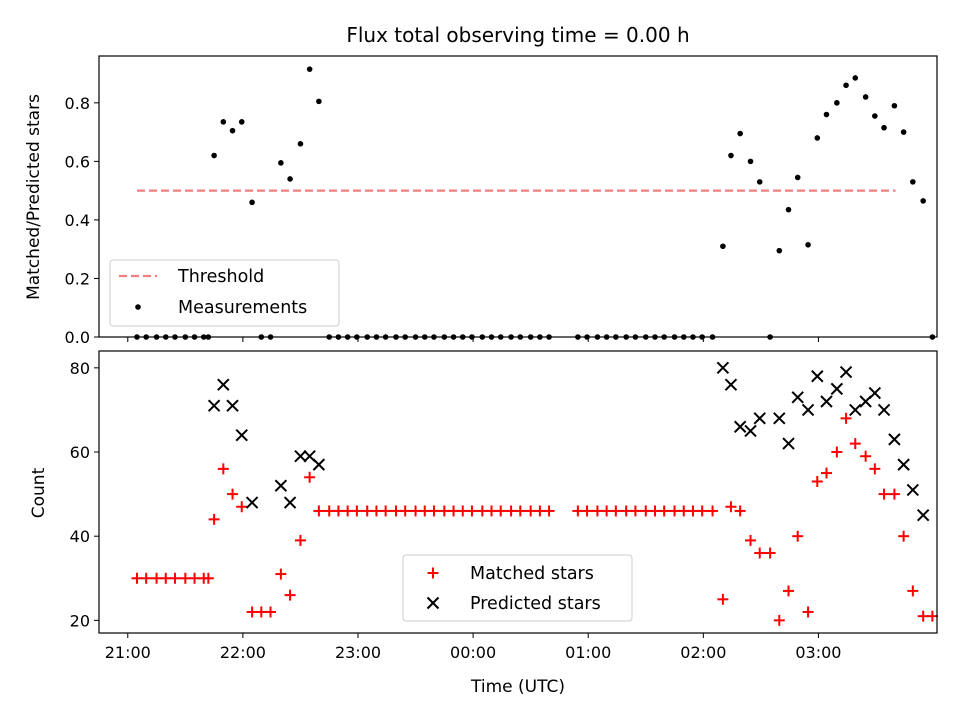 The height and width of the screenshot is (720, 960). I want to click on top-y-tick-label: 0.6, so click(77, 161).